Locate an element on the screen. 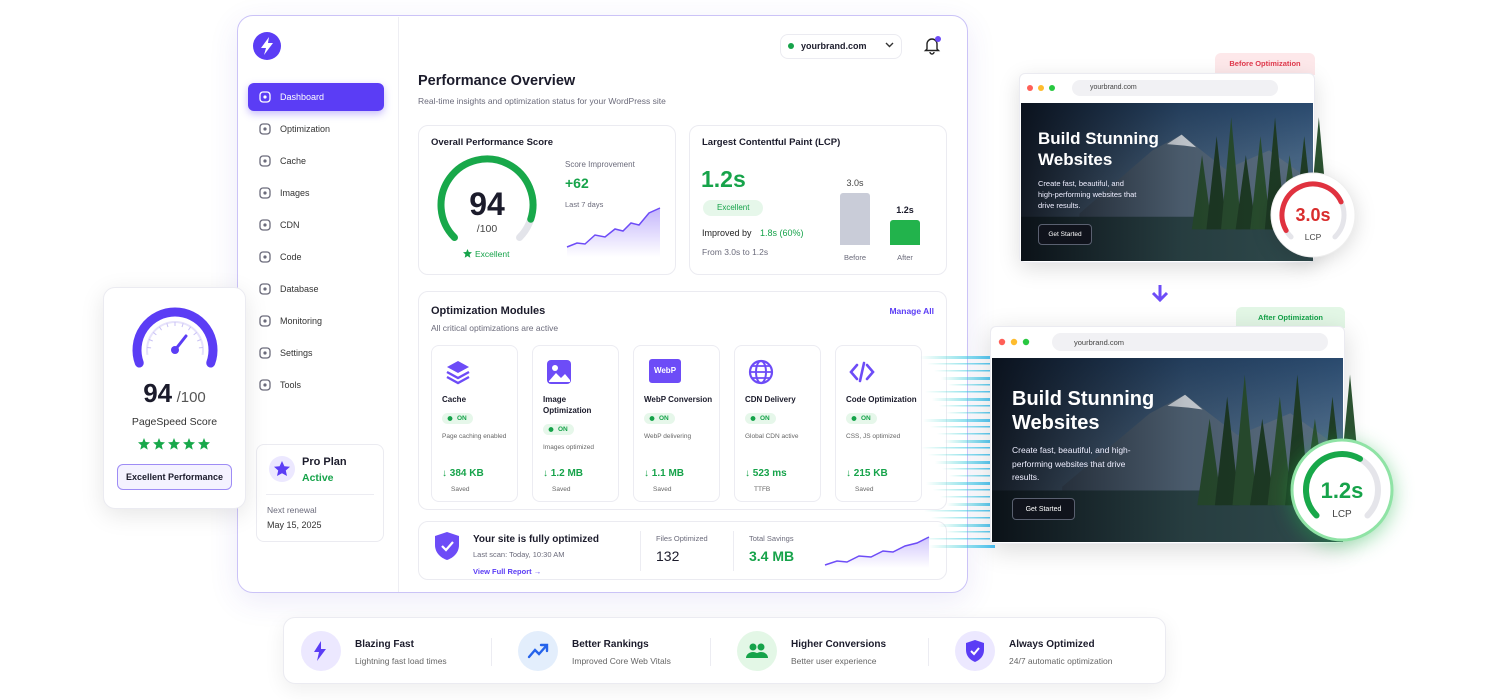 This screenshot has height=700, width=1488. after-lcp-value: 1.2s is located at coordinates (1342, 490).